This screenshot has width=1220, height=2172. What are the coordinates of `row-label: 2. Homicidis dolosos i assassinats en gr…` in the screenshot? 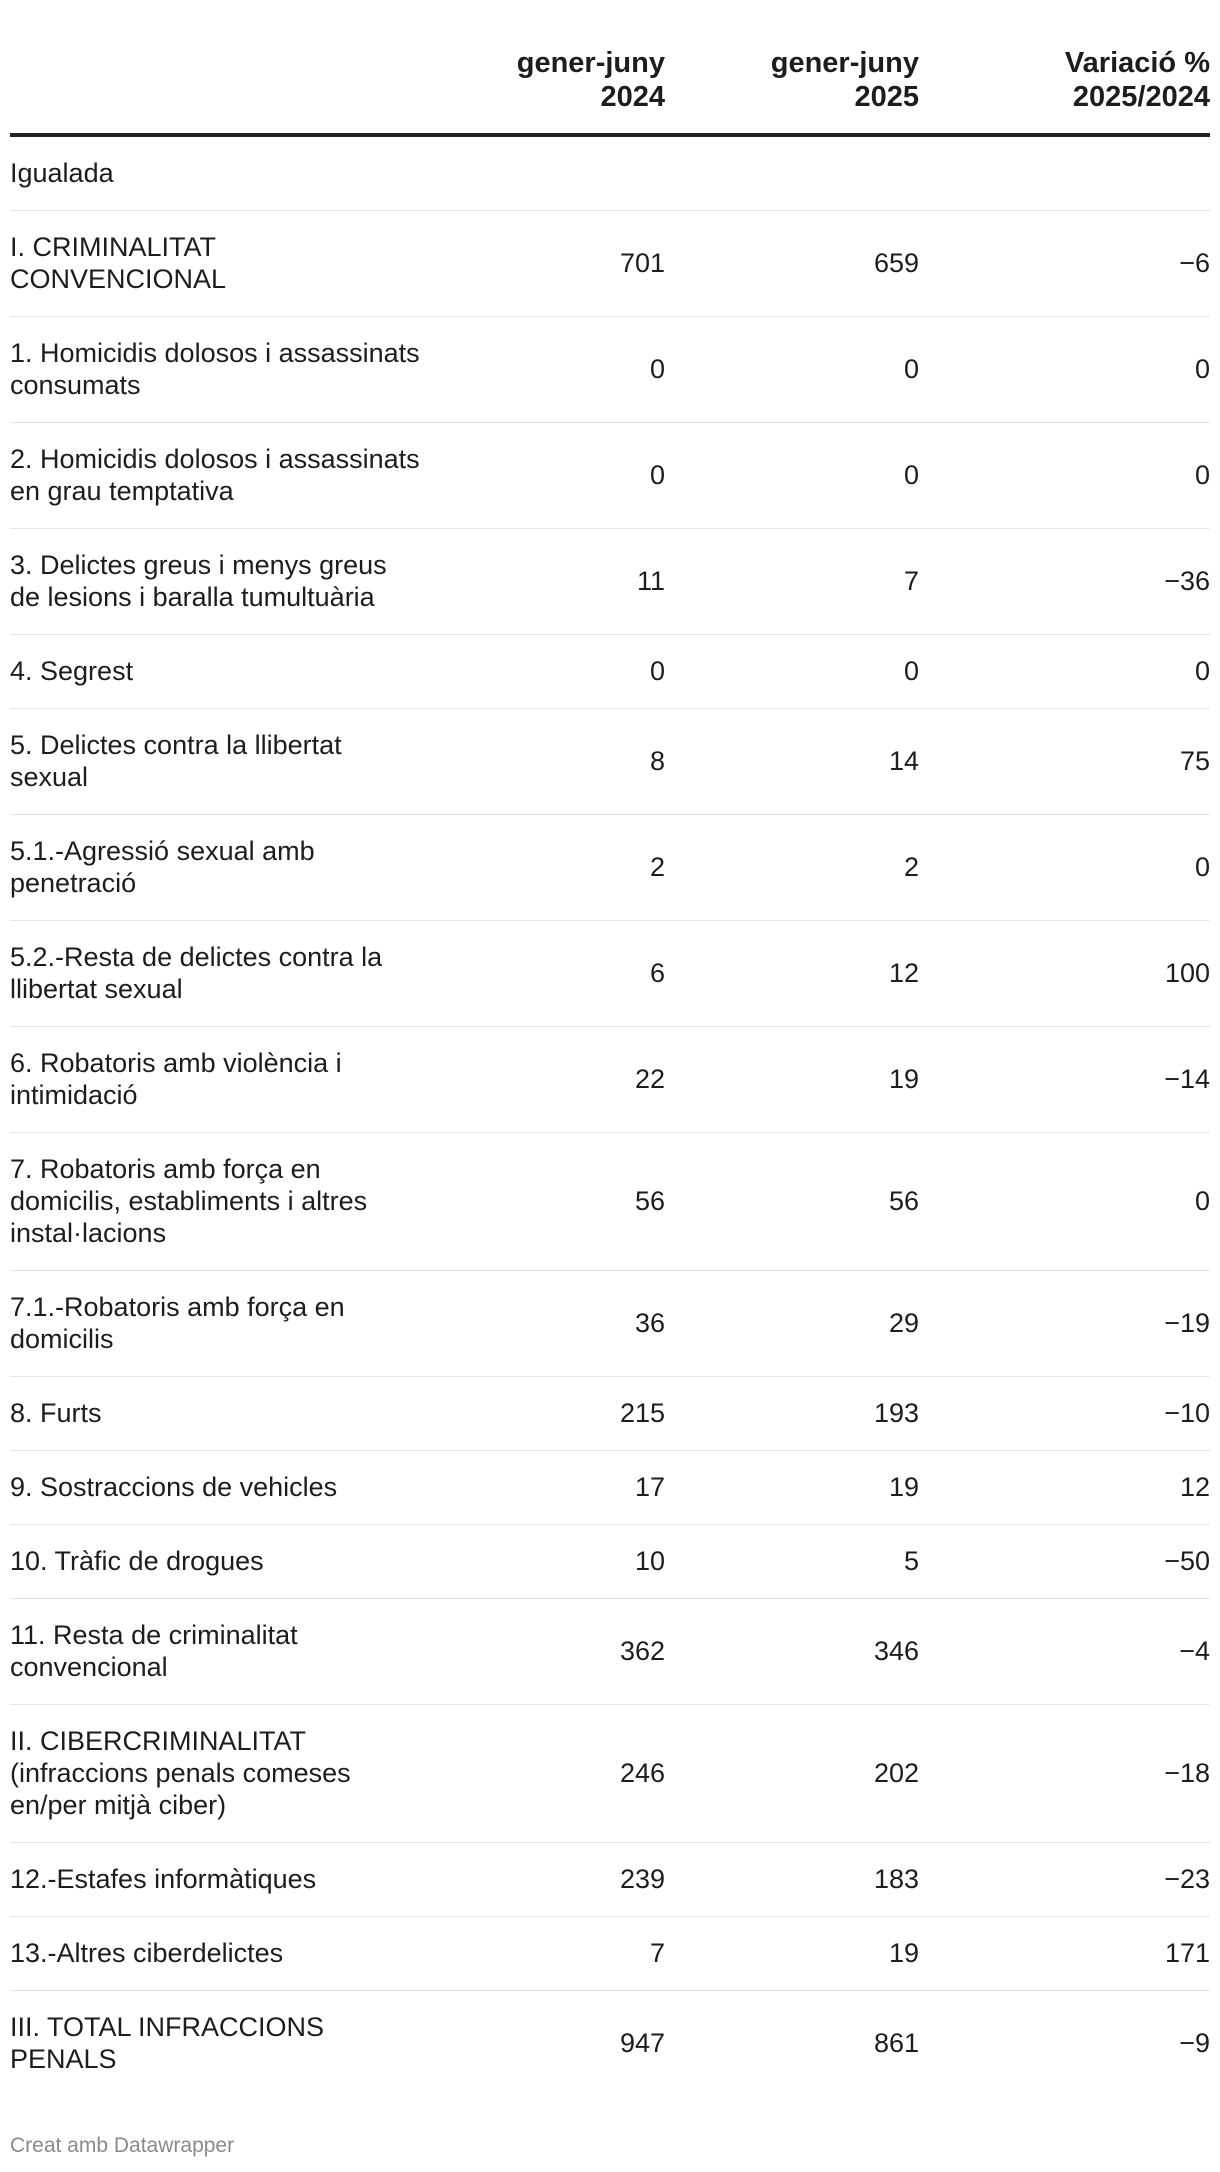 It's located at (220, 475).